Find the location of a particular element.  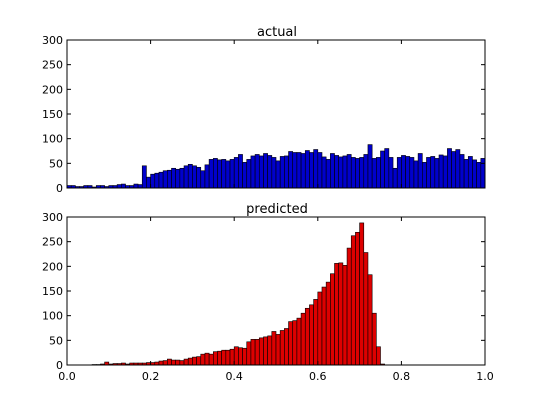

actual-ytick-label: 150 is located at coordinates (52, 114).